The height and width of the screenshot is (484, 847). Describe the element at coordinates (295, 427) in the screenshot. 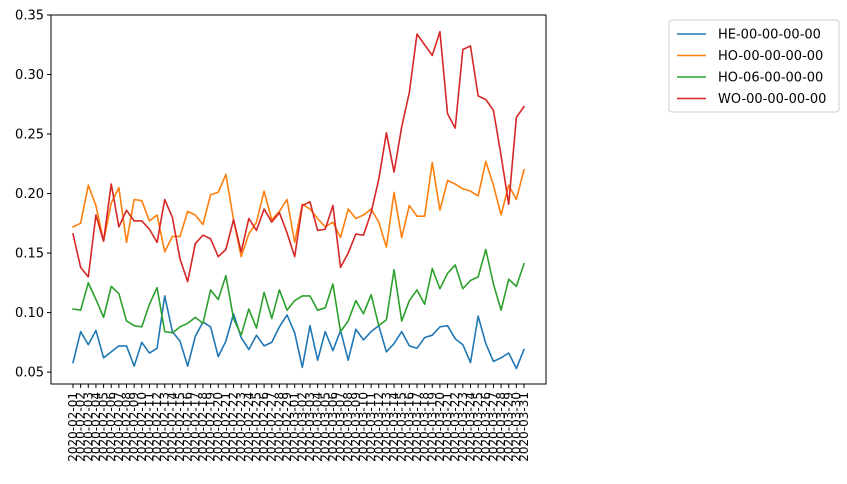

I see `x-tick-label: 2020-03-01` at that location.